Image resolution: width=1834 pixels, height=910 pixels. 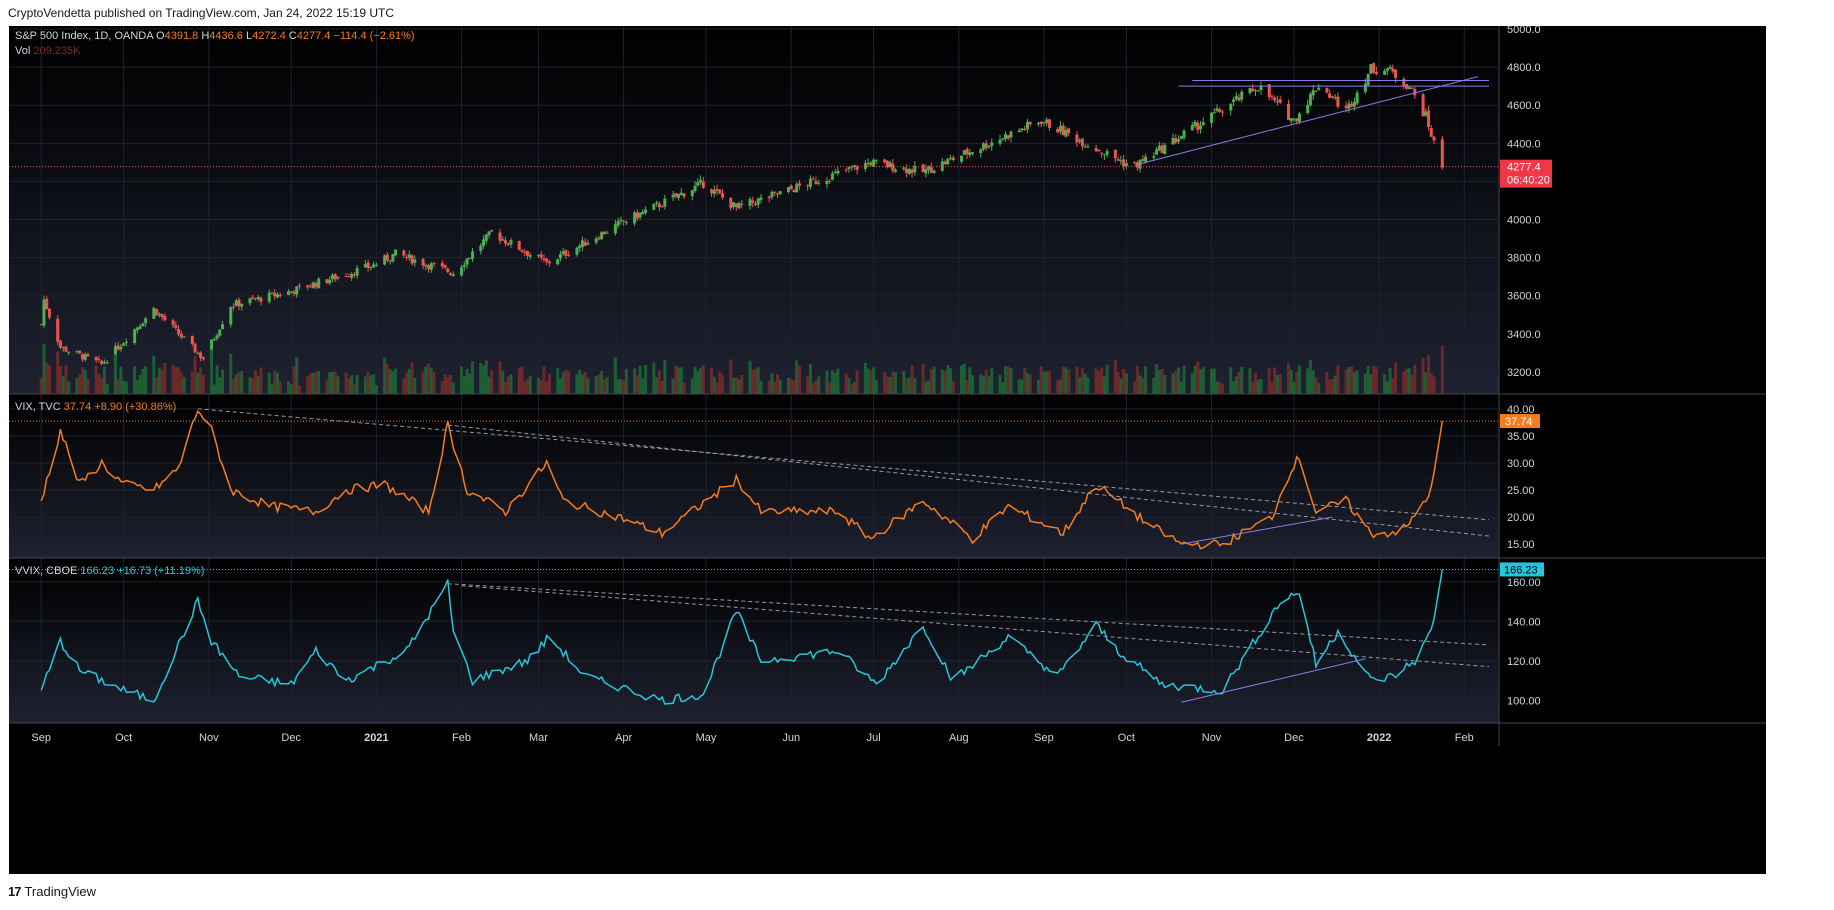 What do you see at coordinates (1044, 738) in the screenshot?
I see `x-tick-label: Sep` at bounding box center [1044, 738].